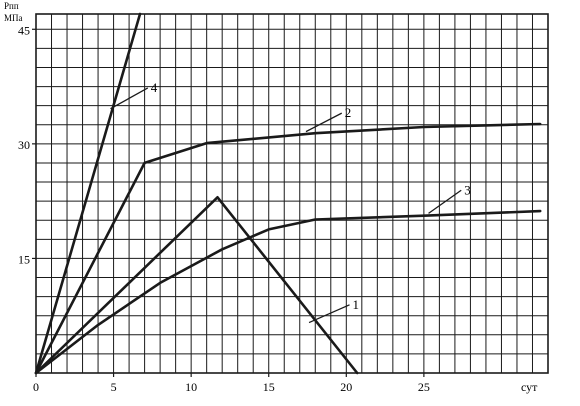  I want to click on series-4-label: 4, so click(154, 87).